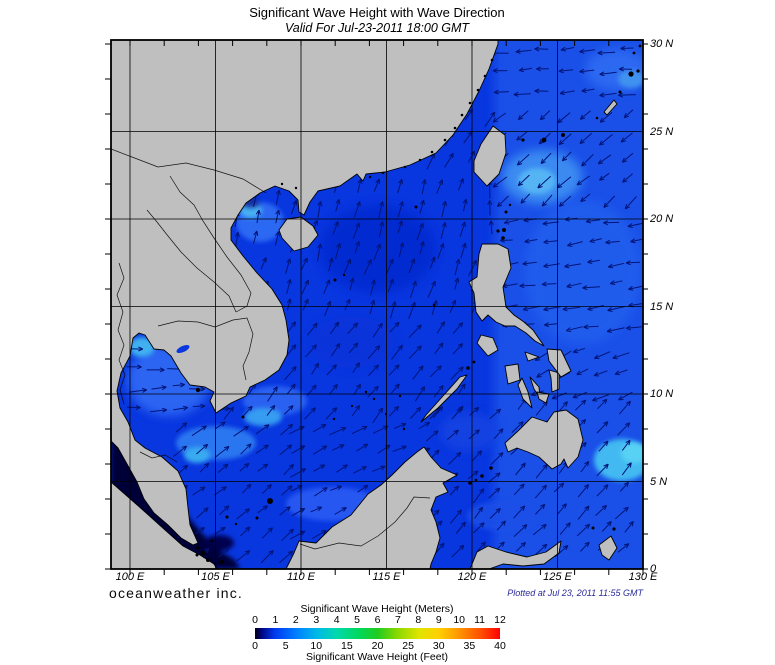  Describe the element at coordinates (298, 234) in the screenshot. I see `land-hainan` at that location.